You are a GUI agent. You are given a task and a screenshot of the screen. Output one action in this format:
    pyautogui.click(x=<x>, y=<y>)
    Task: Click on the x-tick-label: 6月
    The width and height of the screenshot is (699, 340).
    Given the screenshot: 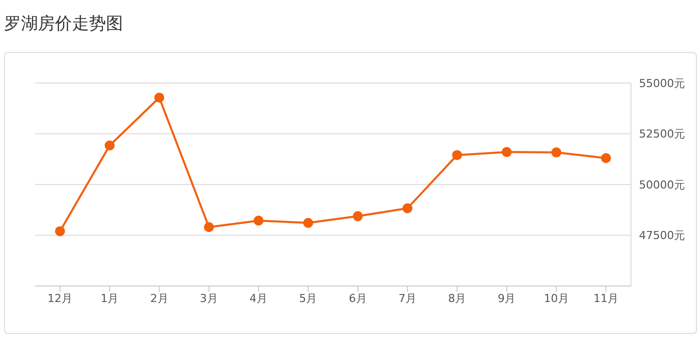 What is the action you would take?
    pyautogui.click(x=357, y=298)
    